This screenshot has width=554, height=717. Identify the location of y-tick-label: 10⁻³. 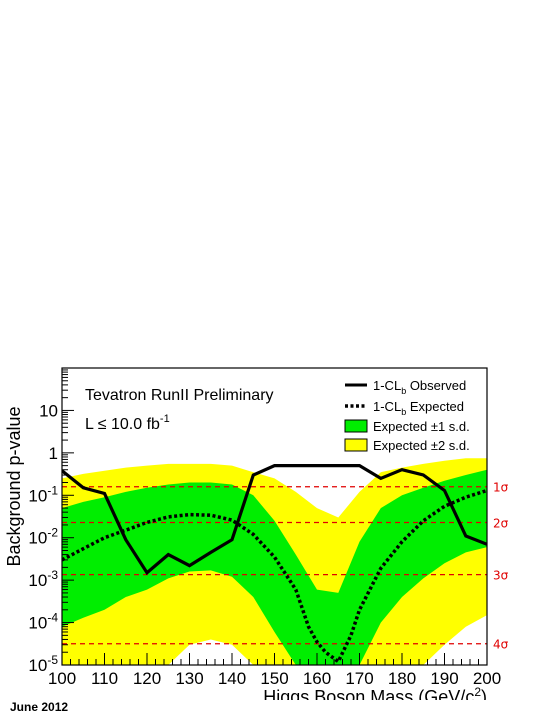
(43, 579).